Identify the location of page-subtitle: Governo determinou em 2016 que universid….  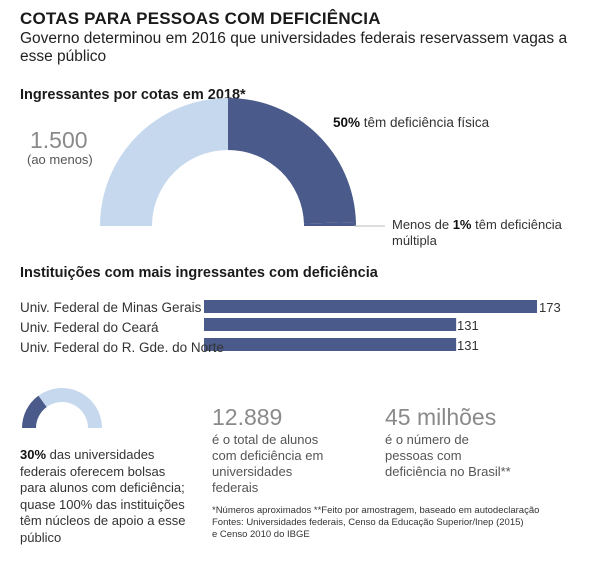
(294, 47).